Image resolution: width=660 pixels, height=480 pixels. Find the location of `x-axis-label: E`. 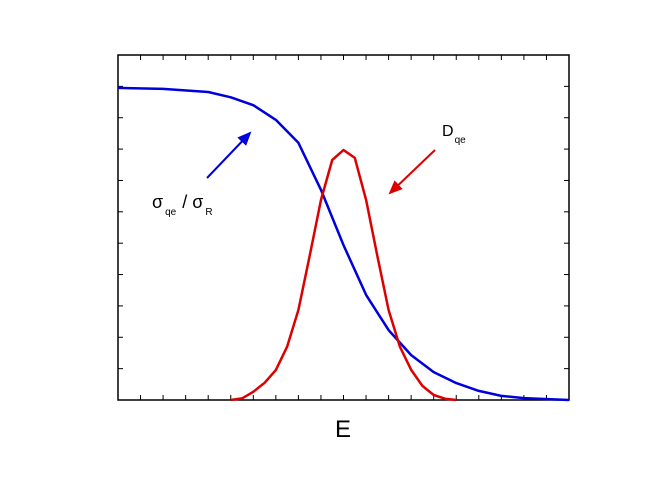

x-axis-label: E is located at coordinates (343, 429).